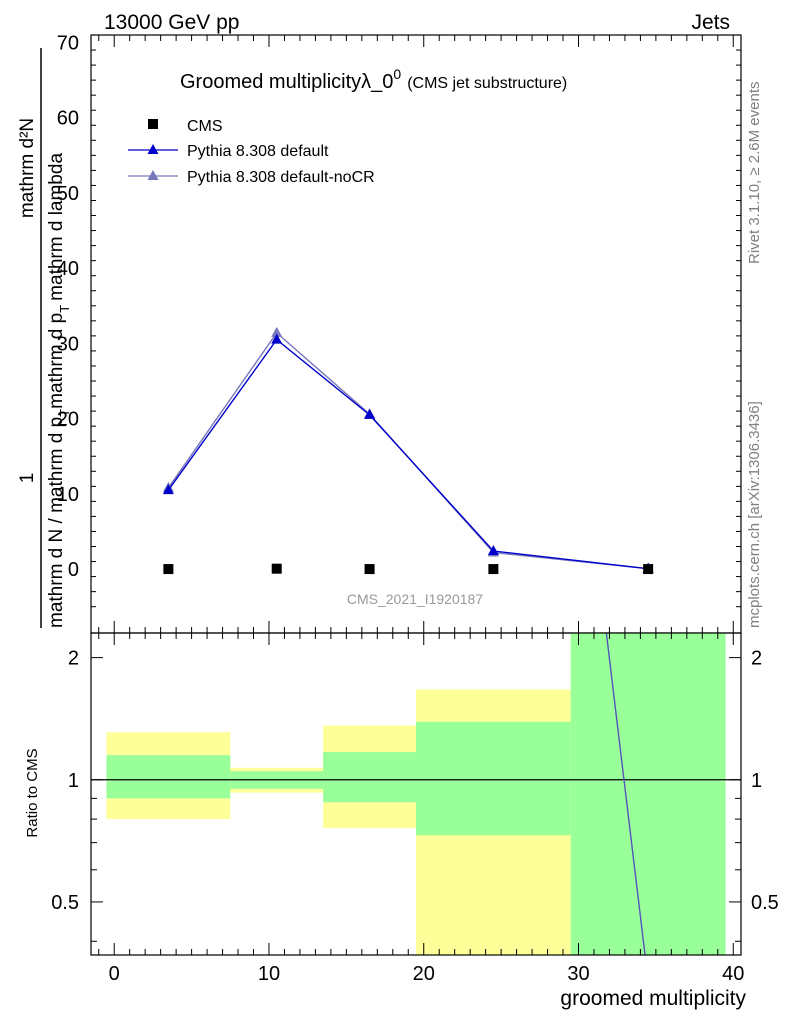 The height and width of the screenshot is (1024, 786). Describe the element at coordinates (277, 331) in the screenshot. I see `series-point-pythia-nocr` at that location.